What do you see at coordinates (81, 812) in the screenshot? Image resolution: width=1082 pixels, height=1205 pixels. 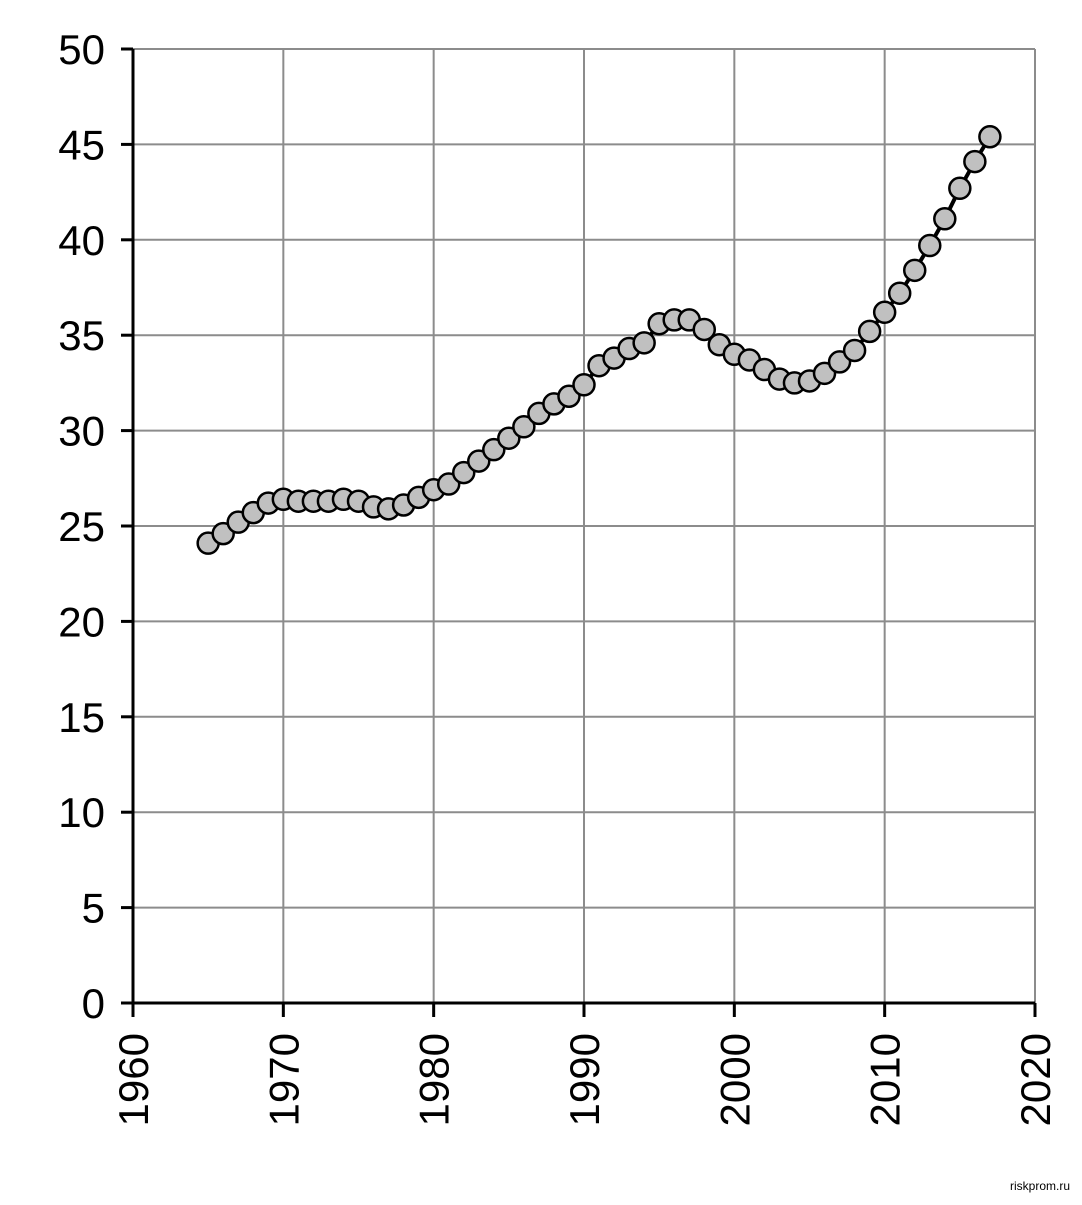 I see `y-tick-label: 10` at bounding box center [81, 812].